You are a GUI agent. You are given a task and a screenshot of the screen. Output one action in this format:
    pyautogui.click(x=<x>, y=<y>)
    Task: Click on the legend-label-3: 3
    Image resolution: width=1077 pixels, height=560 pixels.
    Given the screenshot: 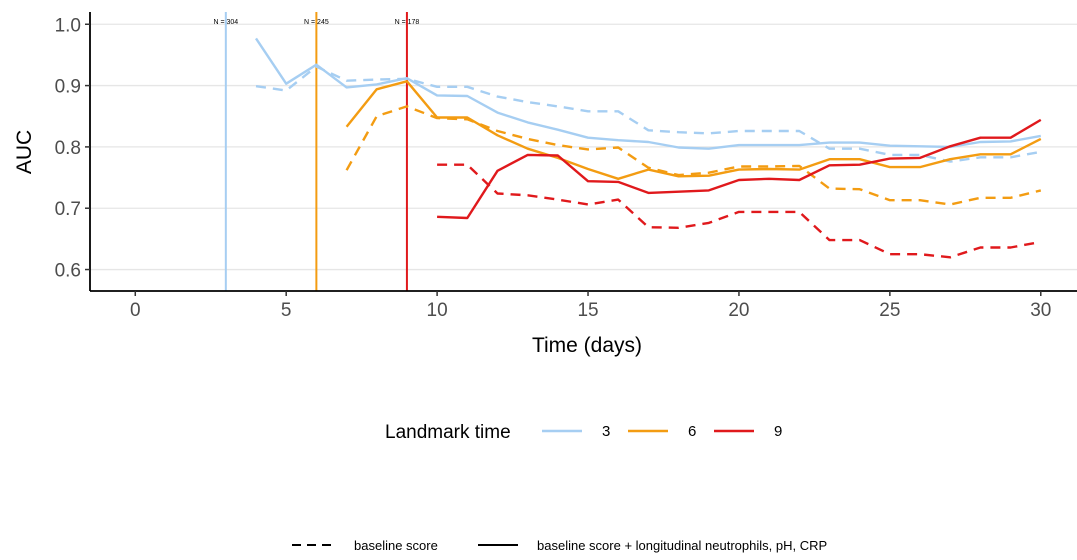 What is the action you would take?
    pyautogui.click(x=606, y=431)
    